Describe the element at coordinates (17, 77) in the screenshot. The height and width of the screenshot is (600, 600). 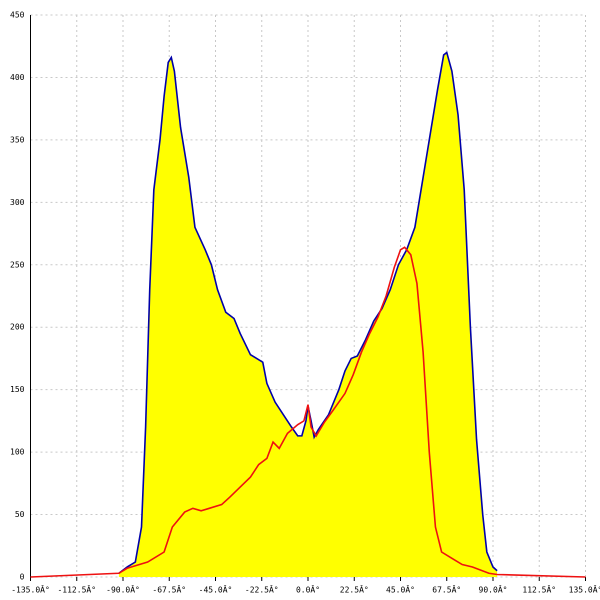
I see `y-tick-label: 400` at that location.